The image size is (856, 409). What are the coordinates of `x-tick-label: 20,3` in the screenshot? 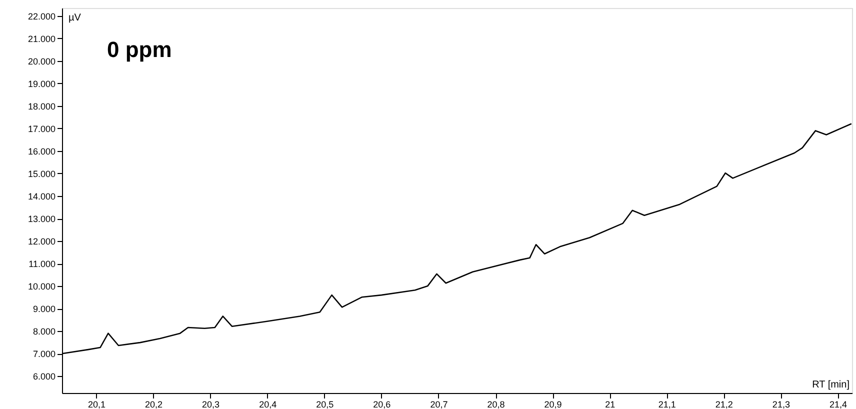 It's located at (211, 404).